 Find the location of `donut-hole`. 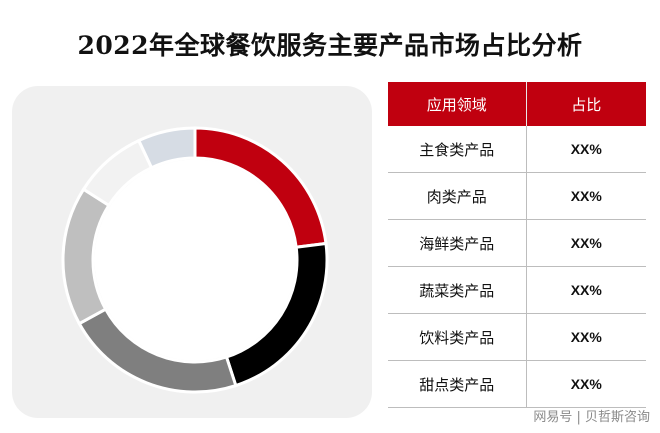

donut-hole is located at coordinates (195, 260).